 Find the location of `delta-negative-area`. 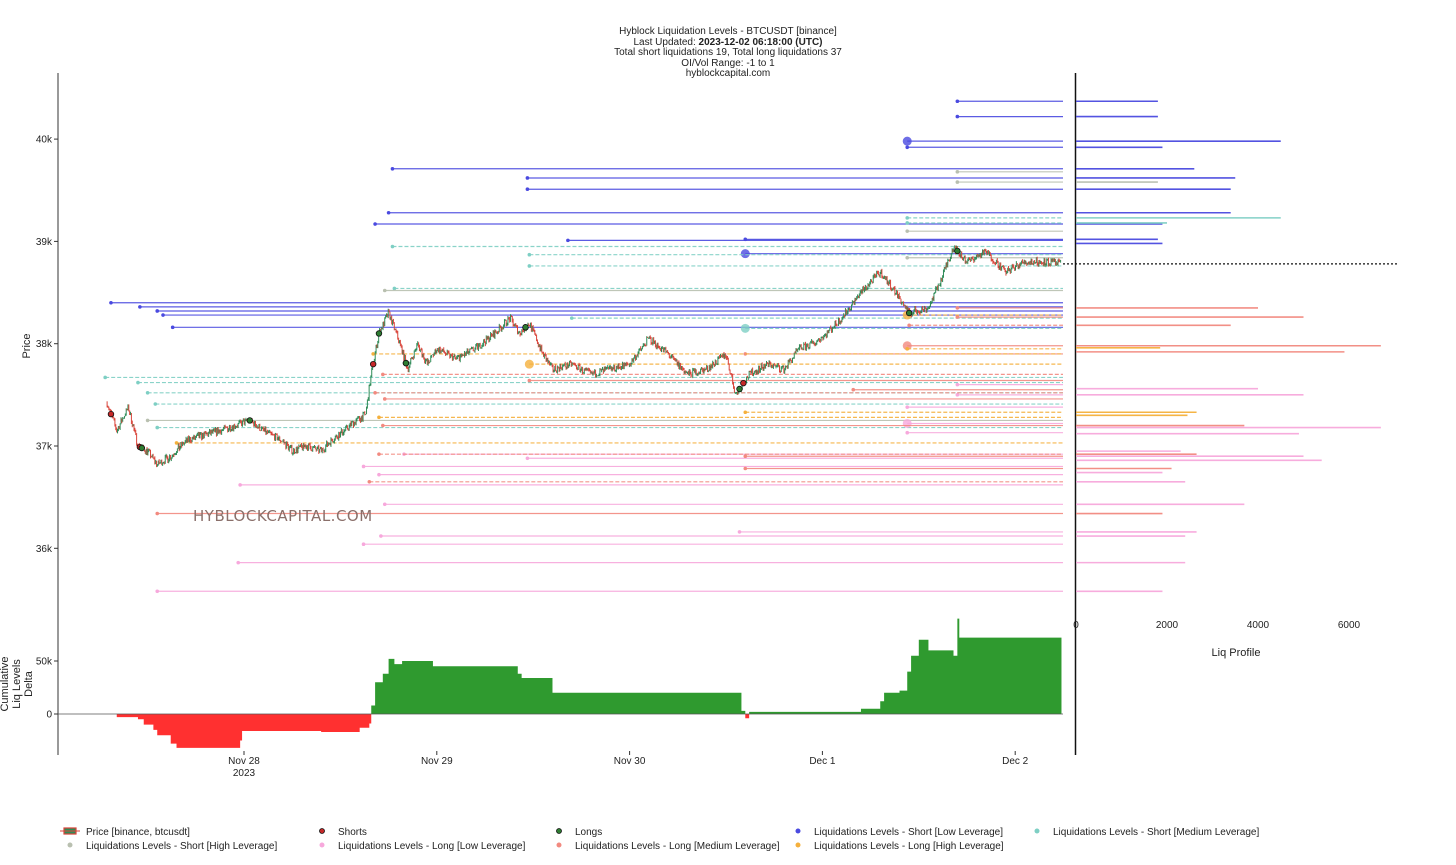

delta-negative-area is located at coordinates (433, 731).